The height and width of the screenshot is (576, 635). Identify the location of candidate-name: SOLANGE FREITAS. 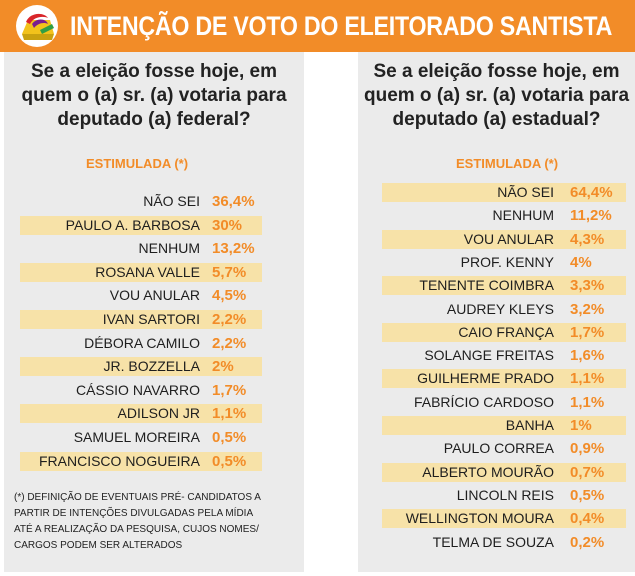
(489, 355).